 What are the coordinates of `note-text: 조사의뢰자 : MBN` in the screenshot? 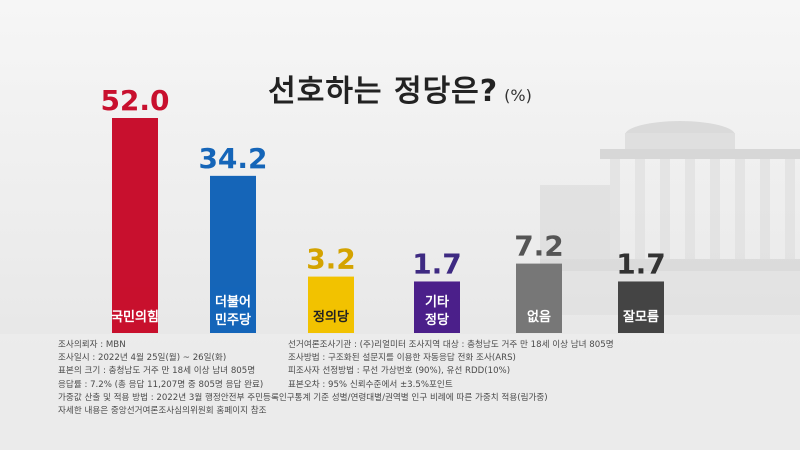 It's located at (92, 345).